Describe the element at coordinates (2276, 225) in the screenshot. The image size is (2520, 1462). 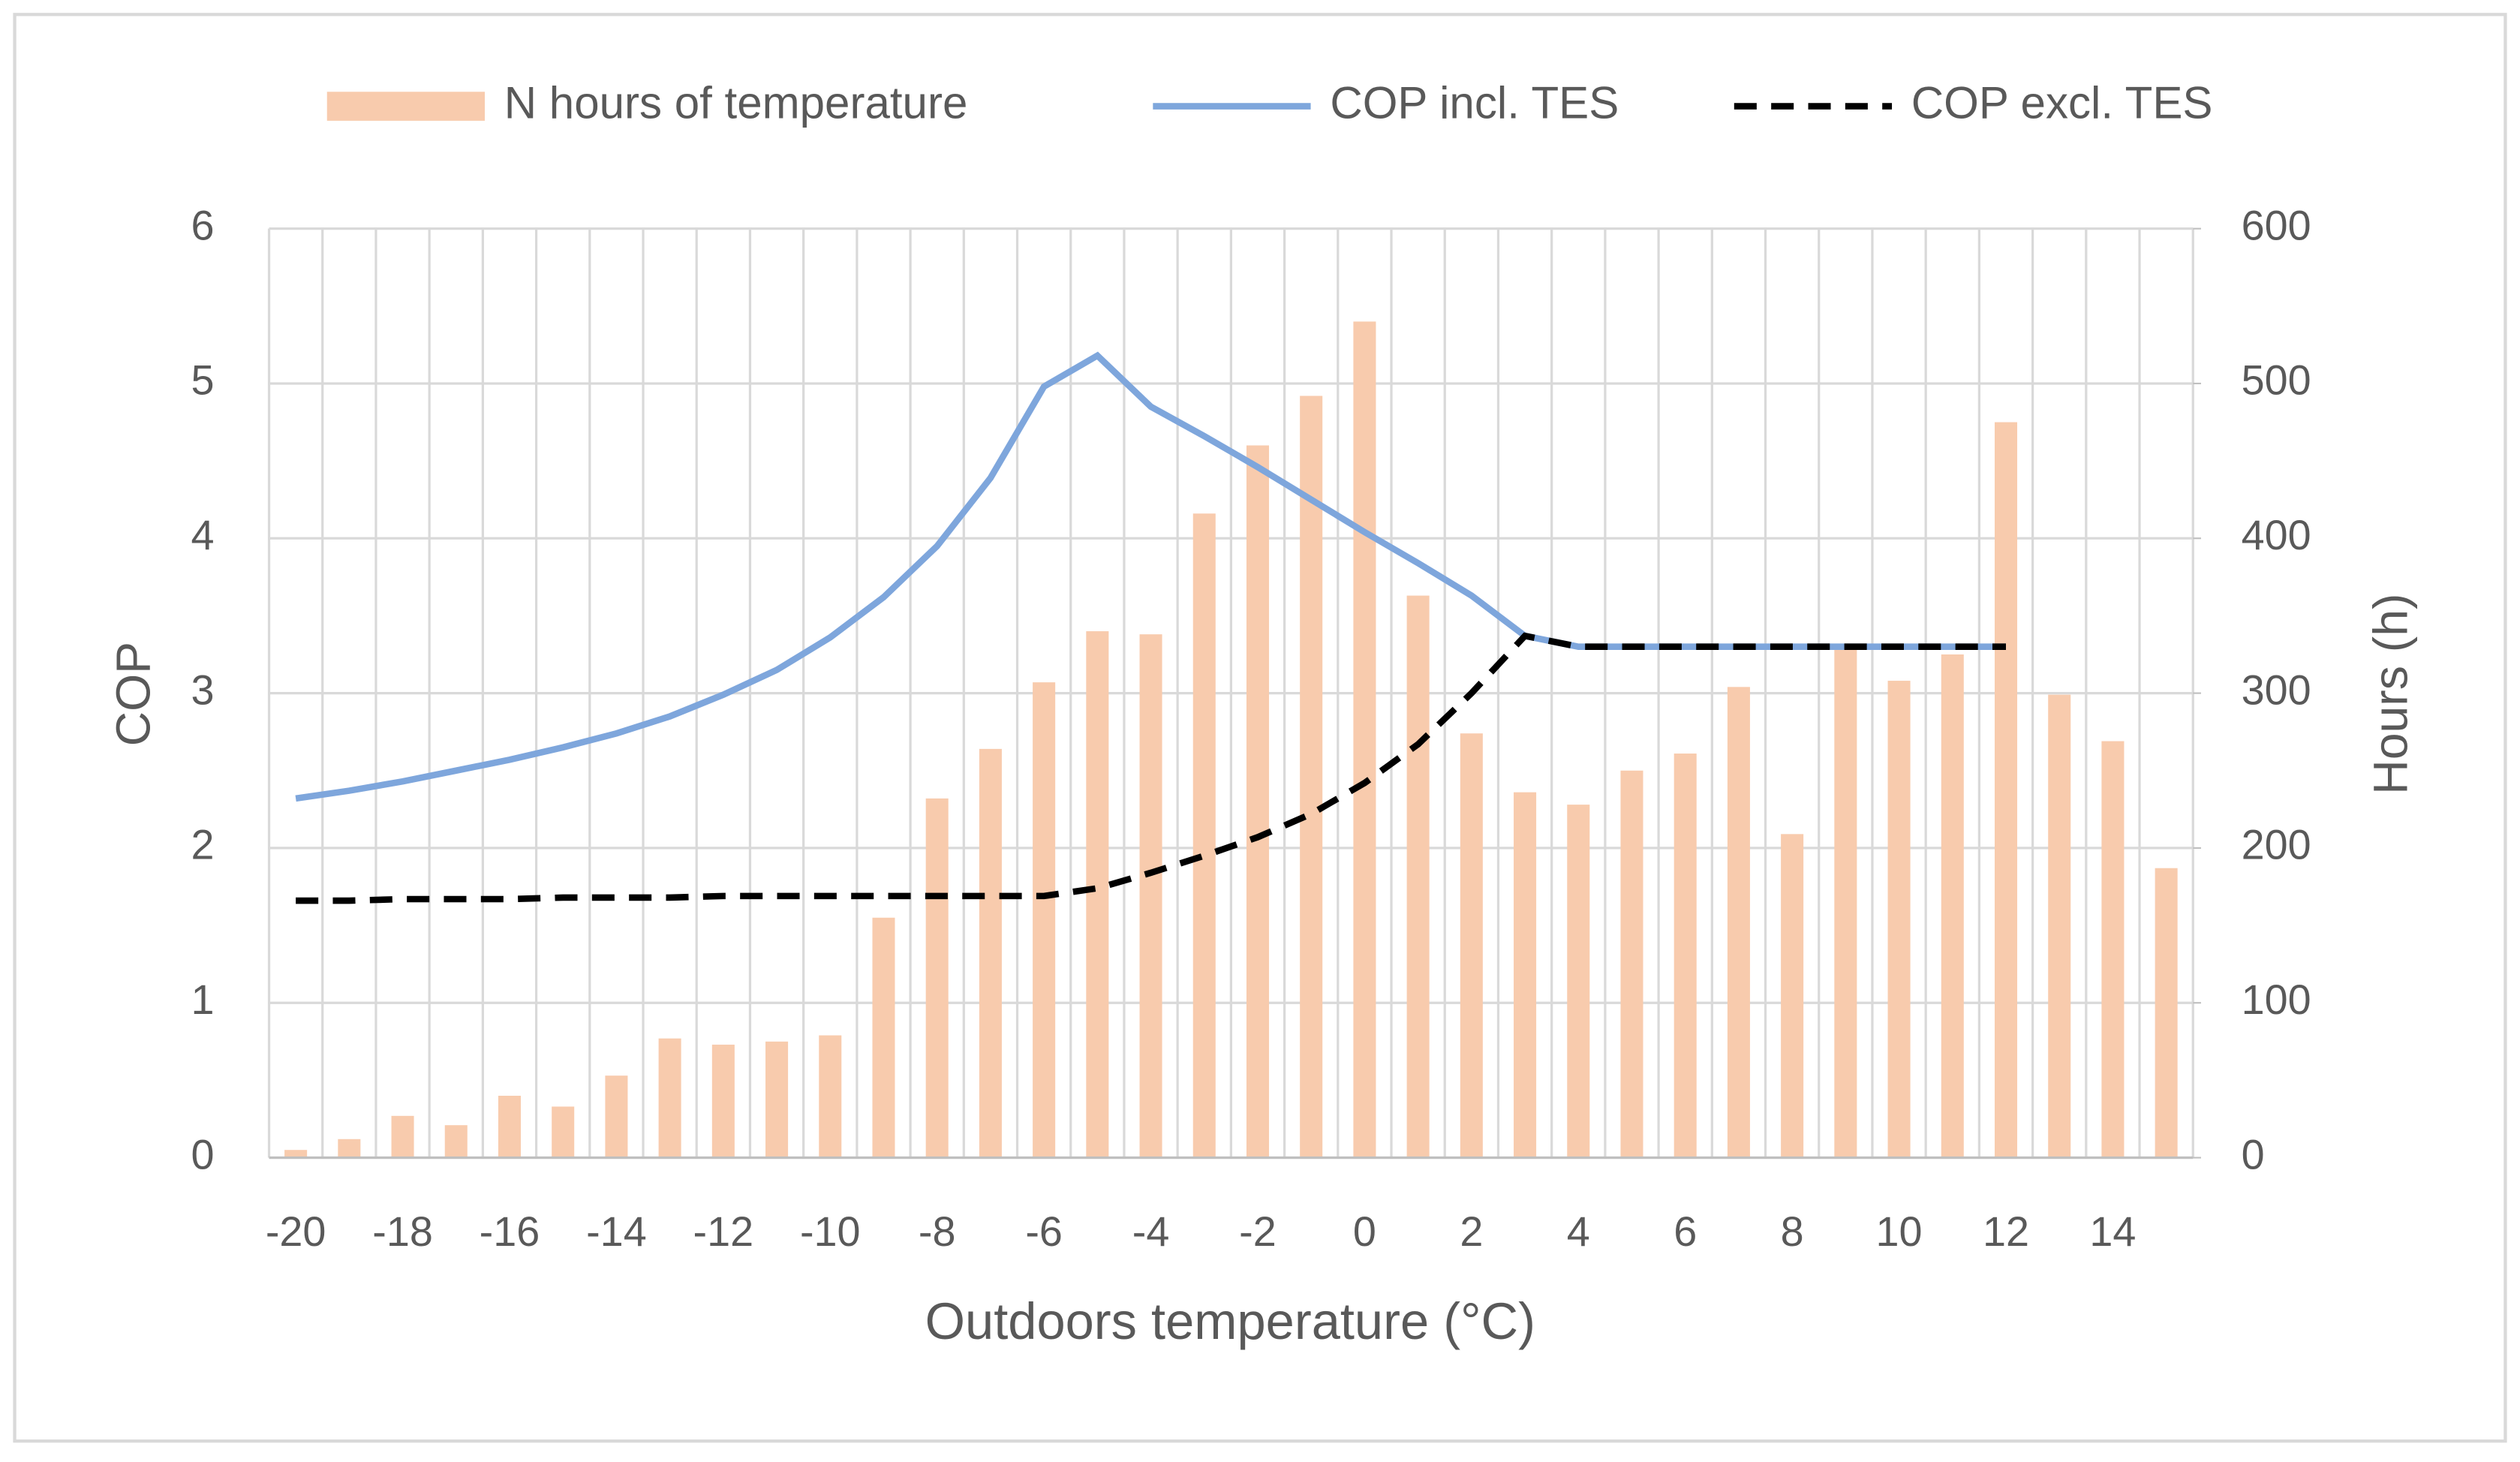
I see `y2-tick-label: 600` at that location.